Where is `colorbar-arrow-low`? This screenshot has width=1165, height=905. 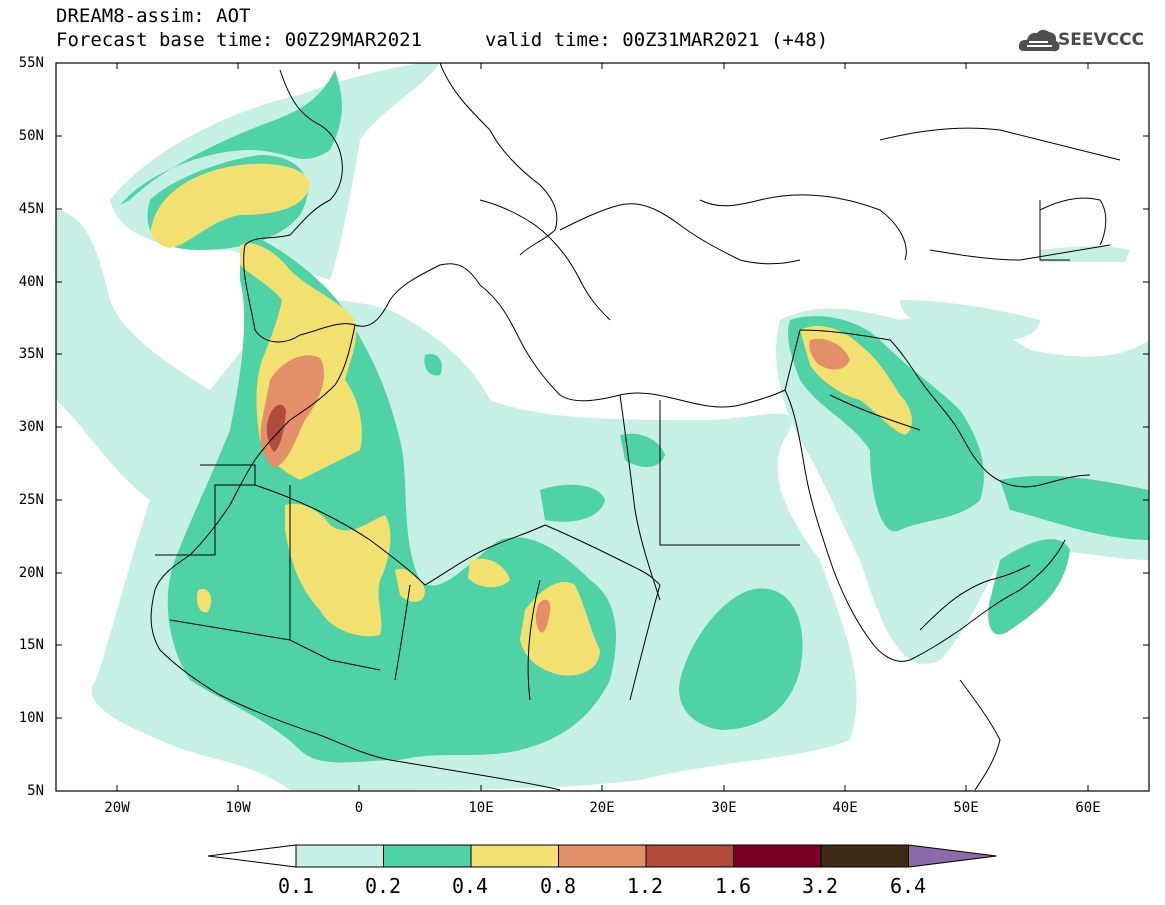 colorbar-arrow-low is located at coordinates (252, 856).